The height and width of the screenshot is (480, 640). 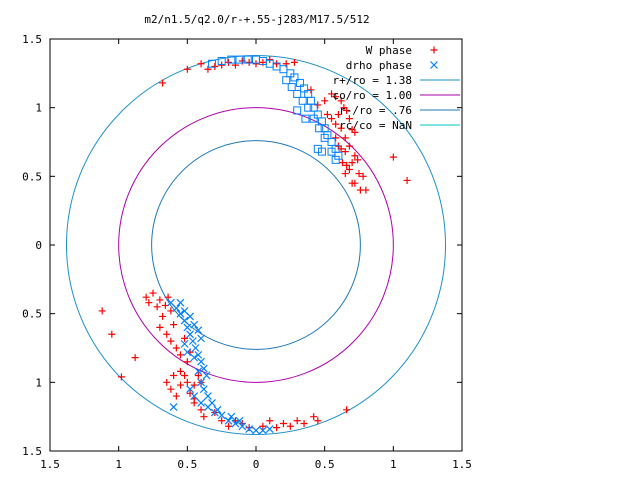 I want to click on legend-label: co/ro = 1.00, so click(x=372, y=95).